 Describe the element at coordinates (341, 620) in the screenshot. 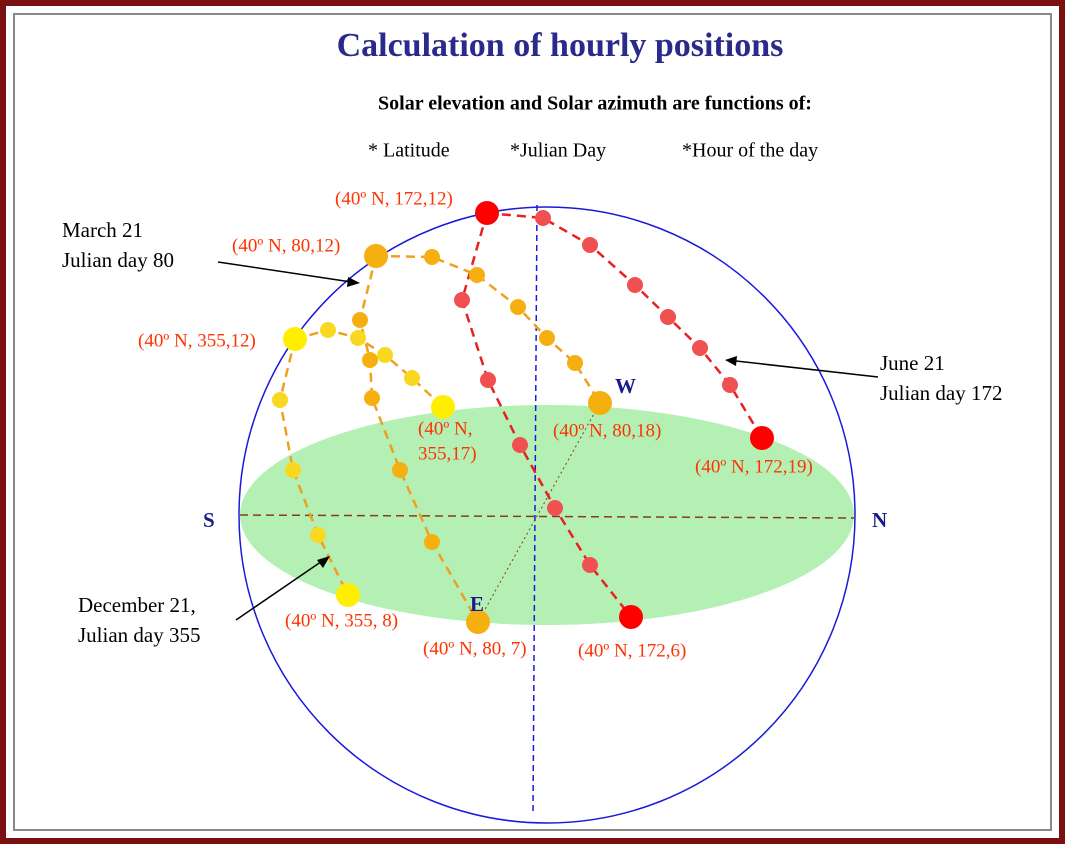

I see `point-label: (40º N, 355, 8)` at that location.